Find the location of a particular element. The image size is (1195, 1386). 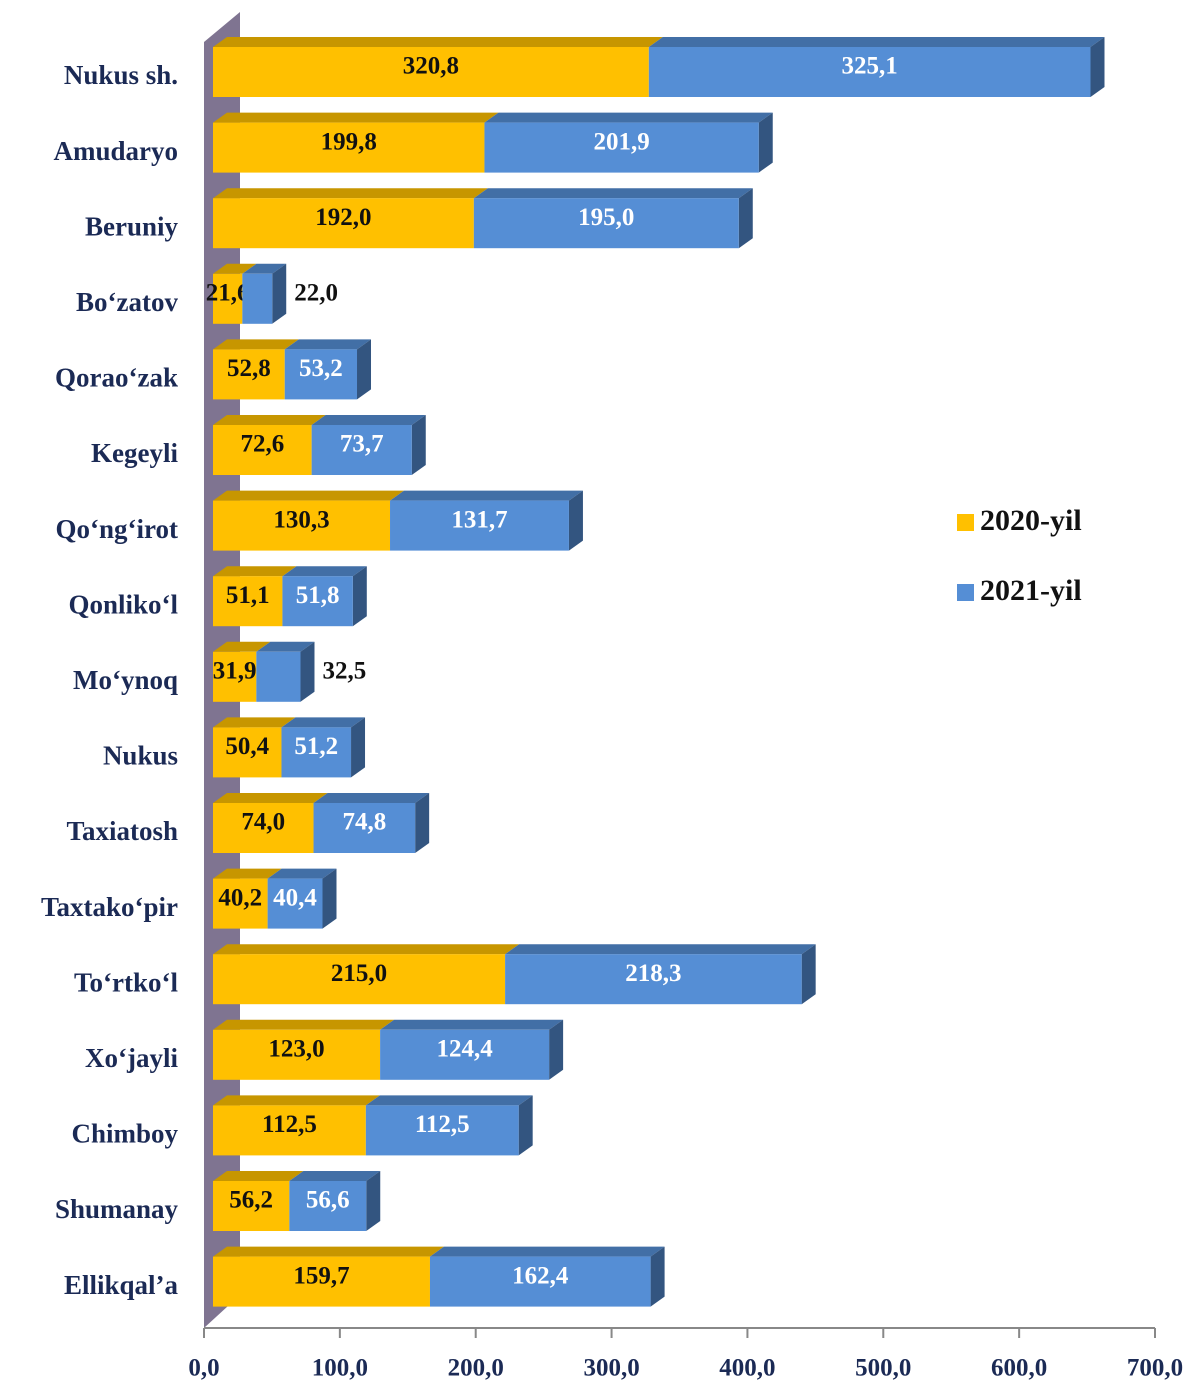

value-label: 192,0 is located at coordinates (343, 217).